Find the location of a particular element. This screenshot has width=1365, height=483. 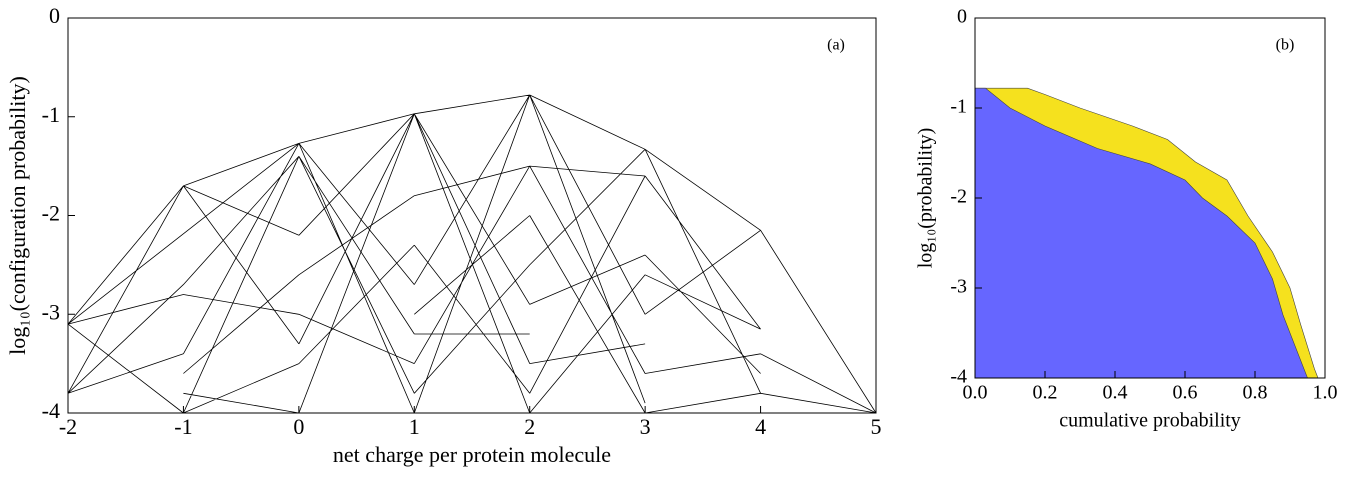

y-axis-label: log₁₀(probability) is located at coordinates (926, 198).